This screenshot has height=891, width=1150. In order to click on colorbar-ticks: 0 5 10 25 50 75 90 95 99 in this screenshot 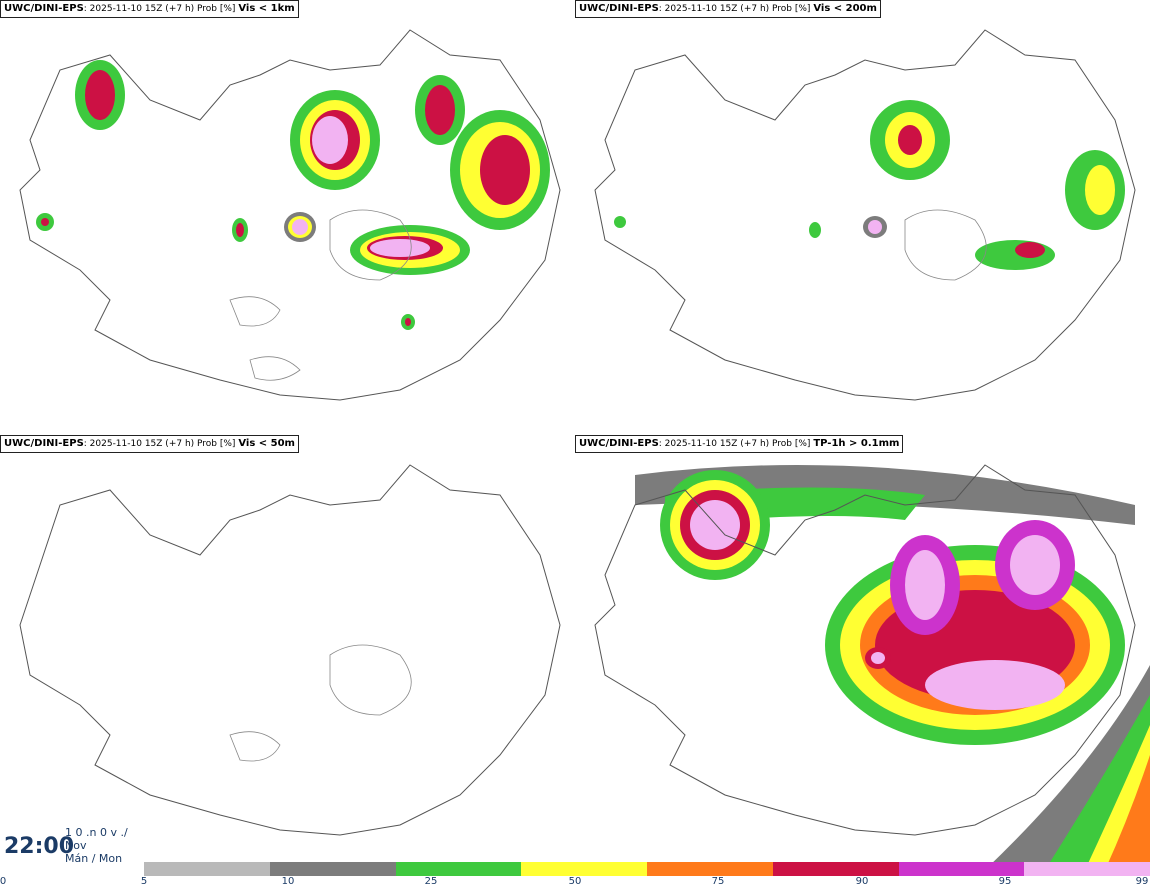, I will do `click(575, 883)`.